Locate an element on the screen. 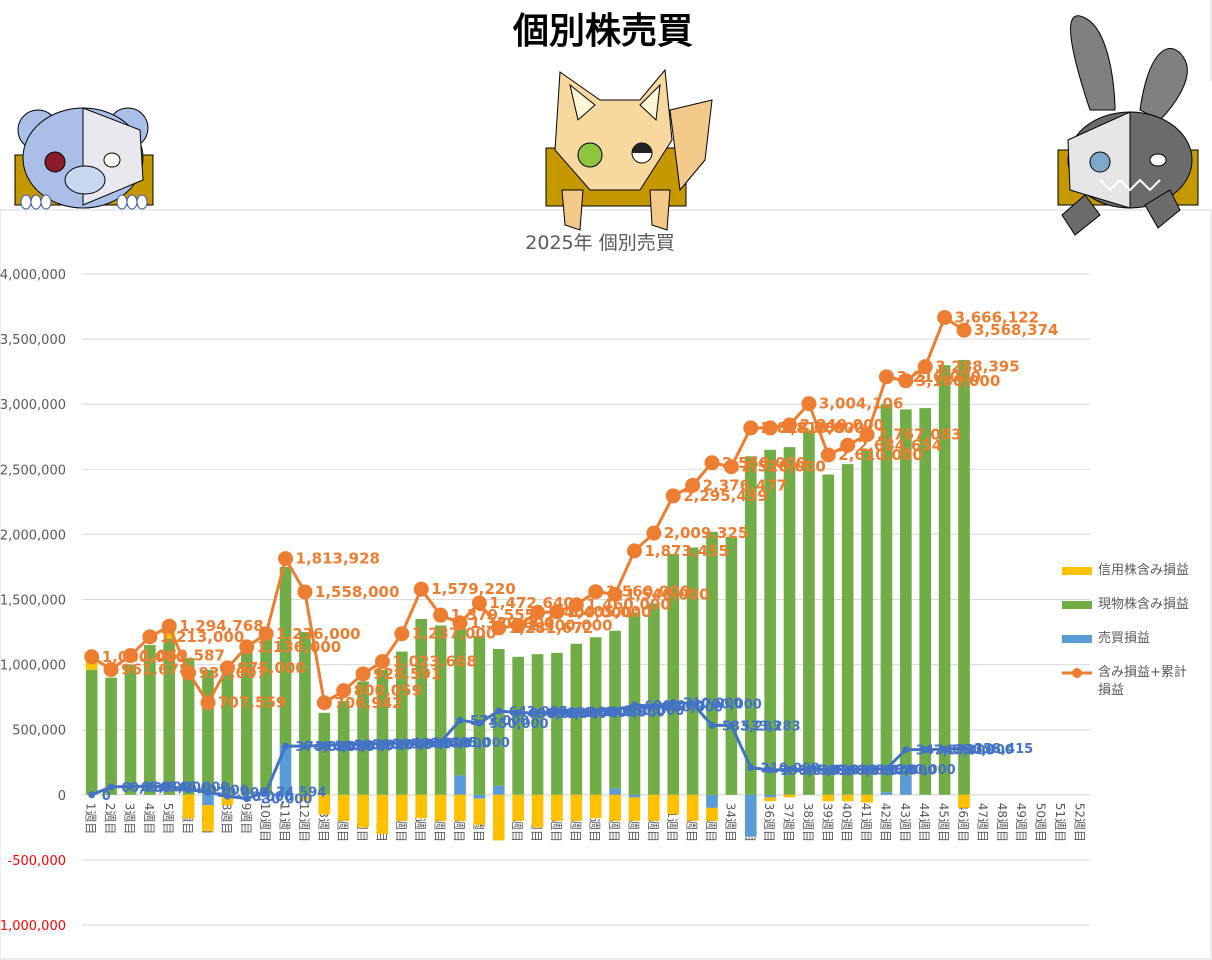 This screenshot has height=960, width=1212. data-label: 1,236,000 is located at coordinates (318, 634).